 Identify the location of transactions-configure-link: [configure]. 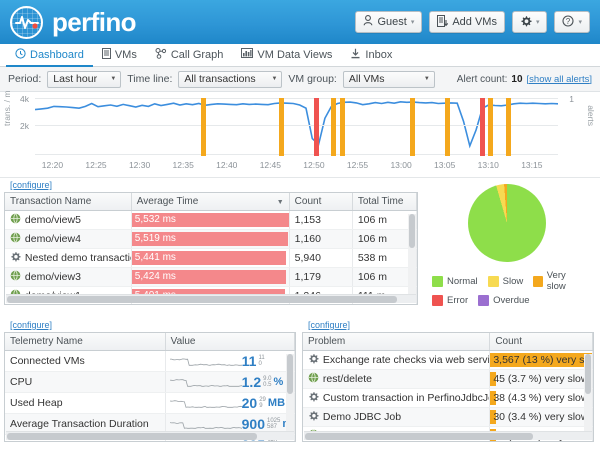
(31, 185).